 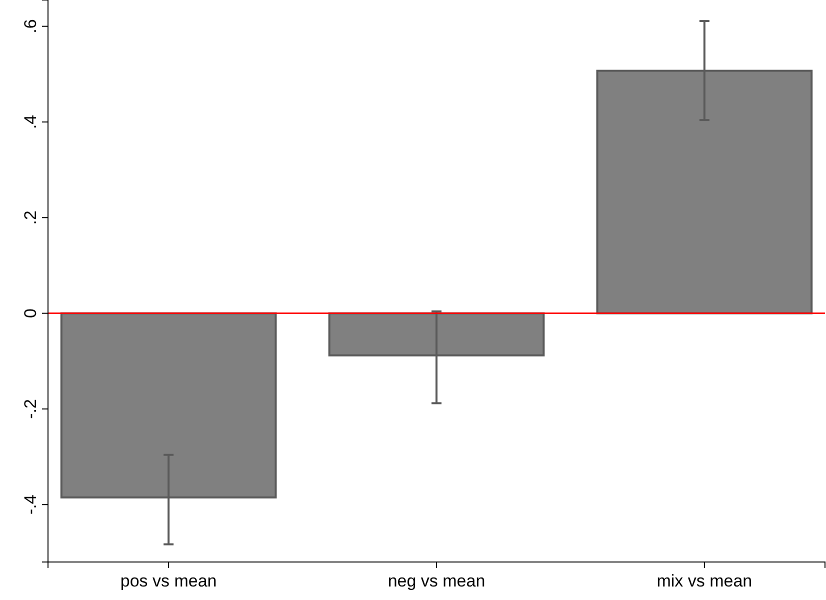 What do you see at coordinates (704, 580) in the screenshot?
I see `x-tick-label: mix vs mean` at bounding box center [704, 580].